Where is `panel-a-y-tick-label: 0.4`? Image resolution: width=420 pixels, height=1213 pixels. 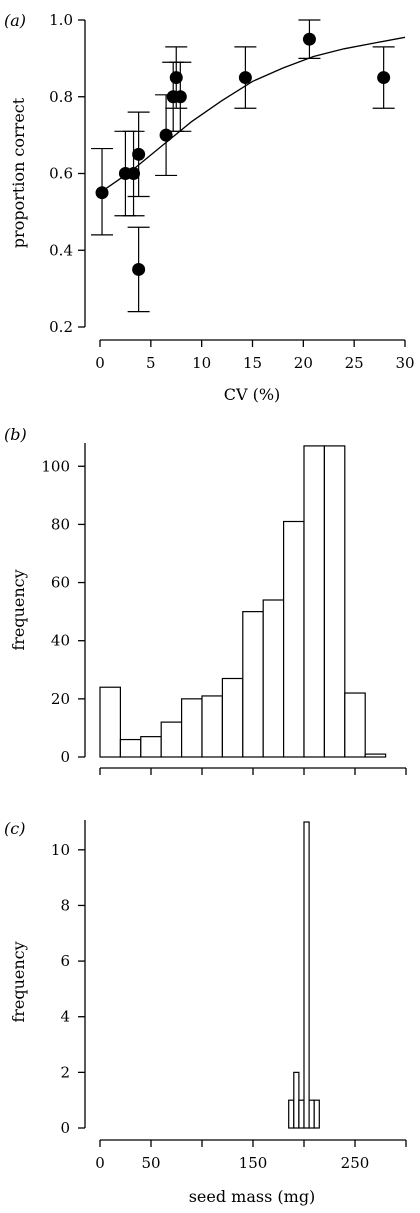 panel-a-y-tick-label: 0.4 is located at coordinates (61, 250).